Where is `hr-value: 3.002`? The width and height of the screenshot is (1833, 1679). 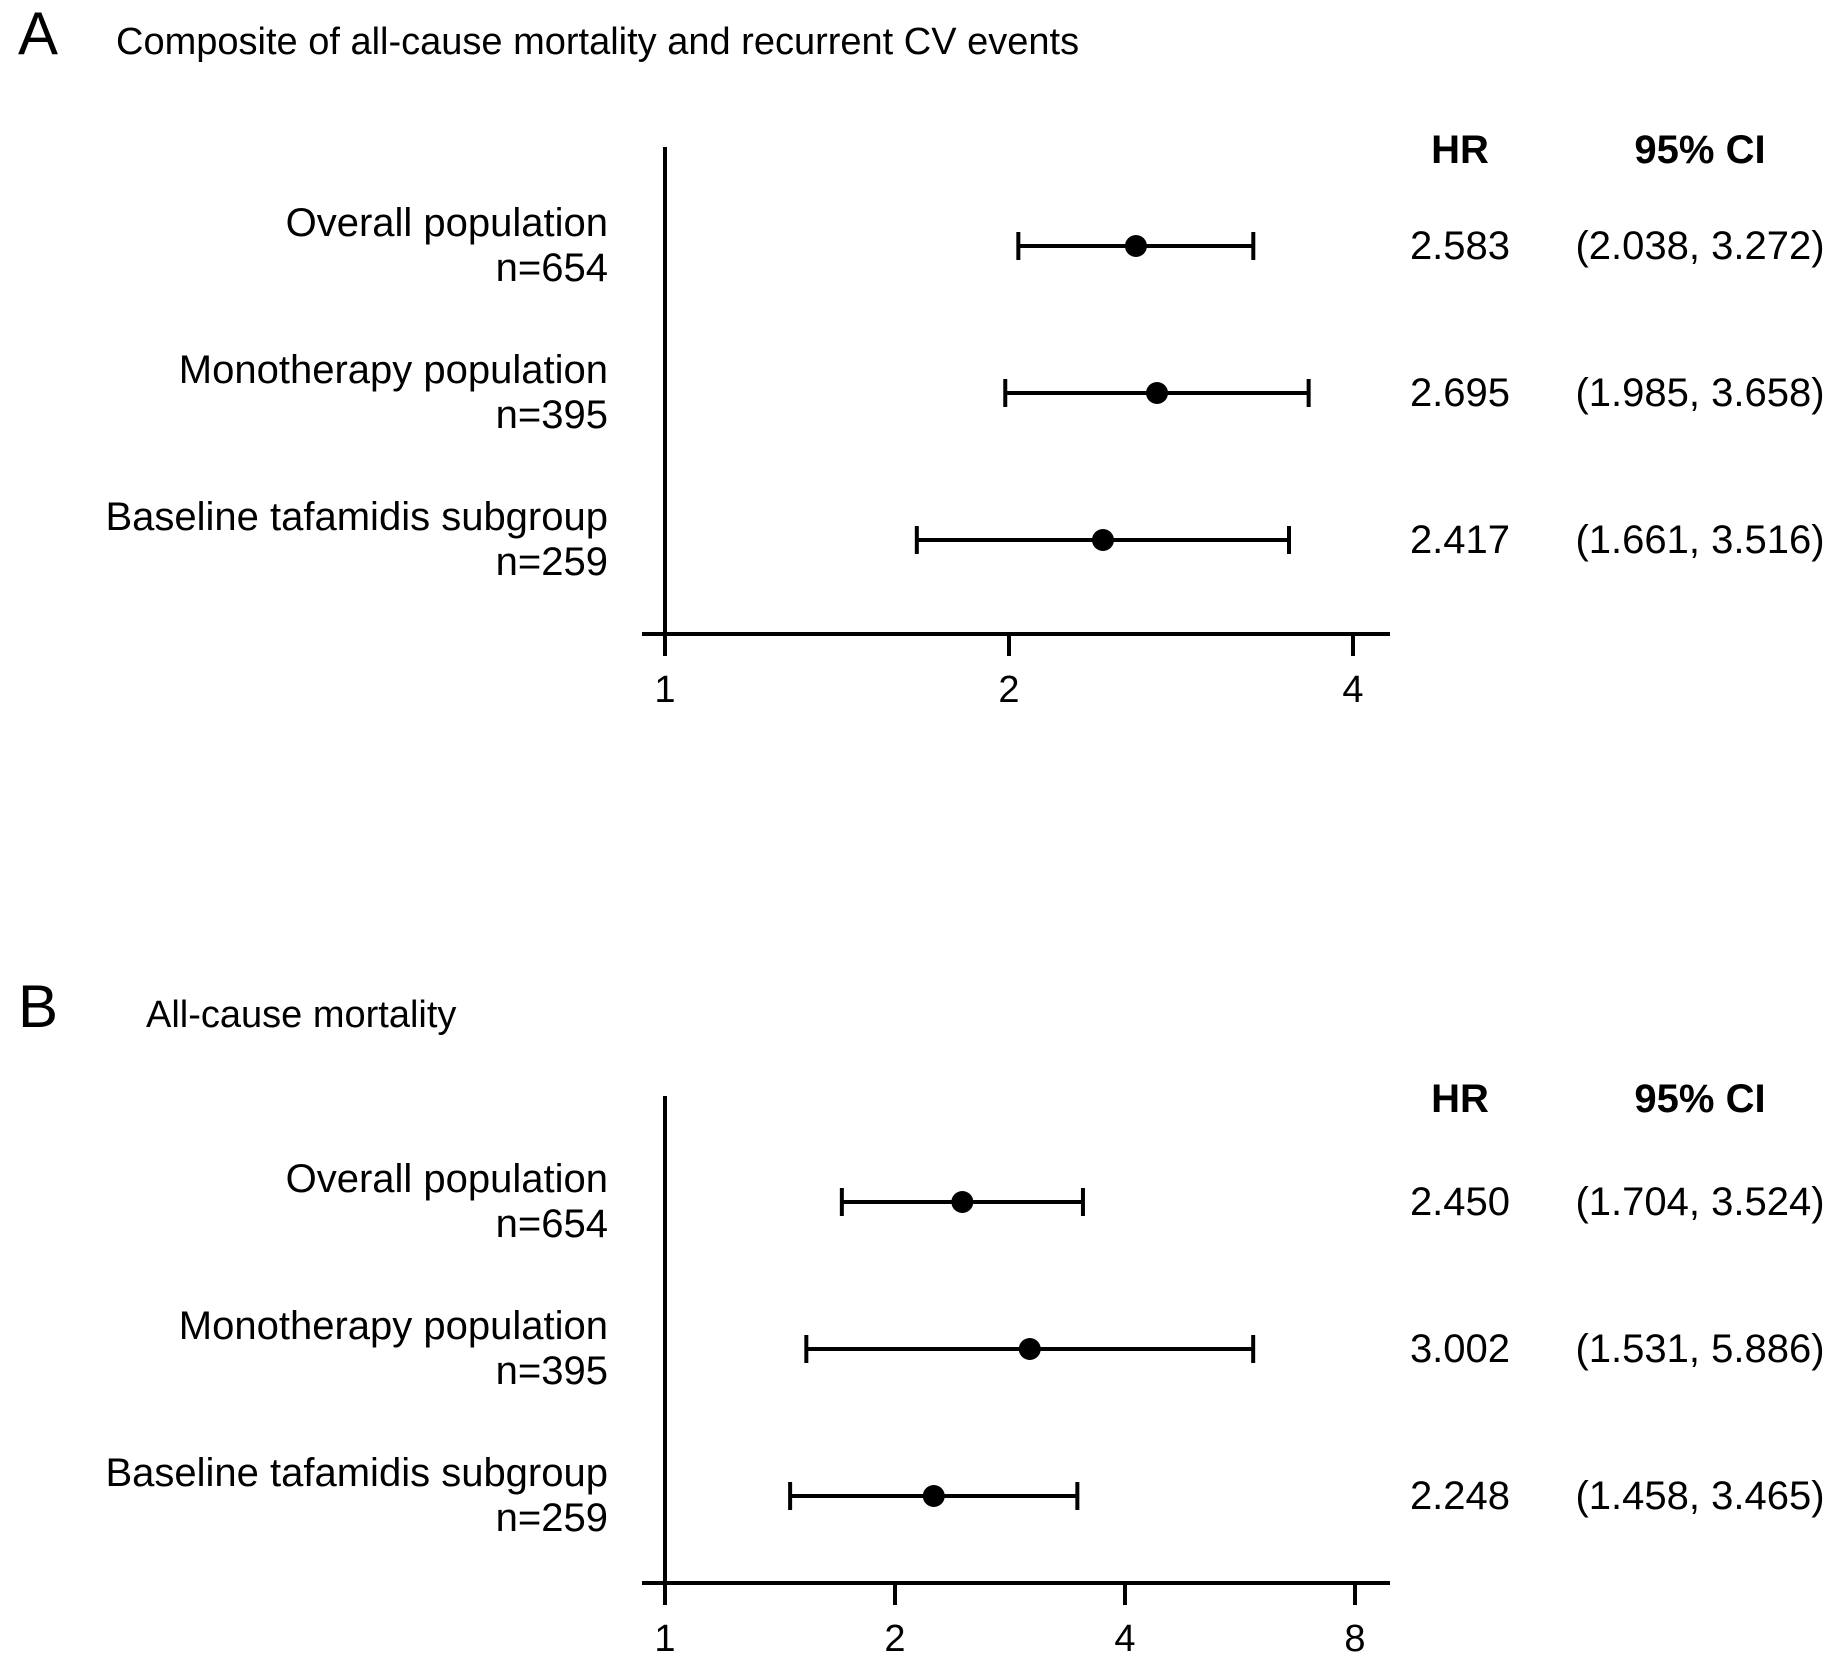 hr-value: 3.002 is located at coordinates (1460, 1349).